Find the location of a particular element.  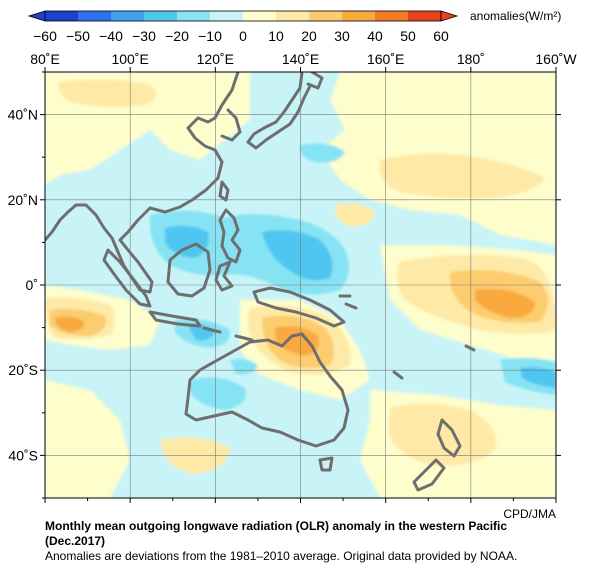

latitude-label: 40˚N is located at coordinates (23, 115).